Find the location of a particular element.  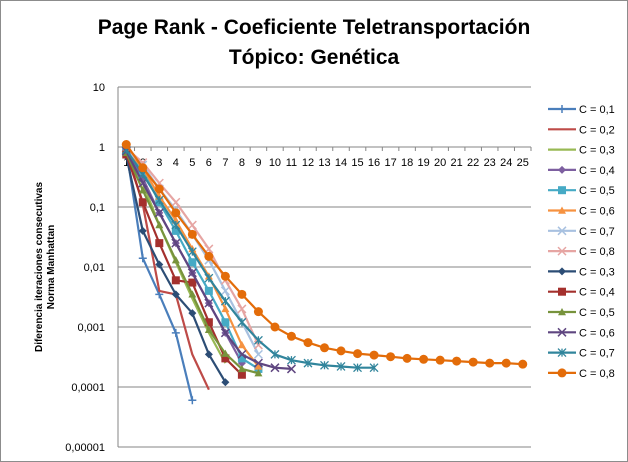

x-tick-label: 20 is located at coordinates (440, 163).